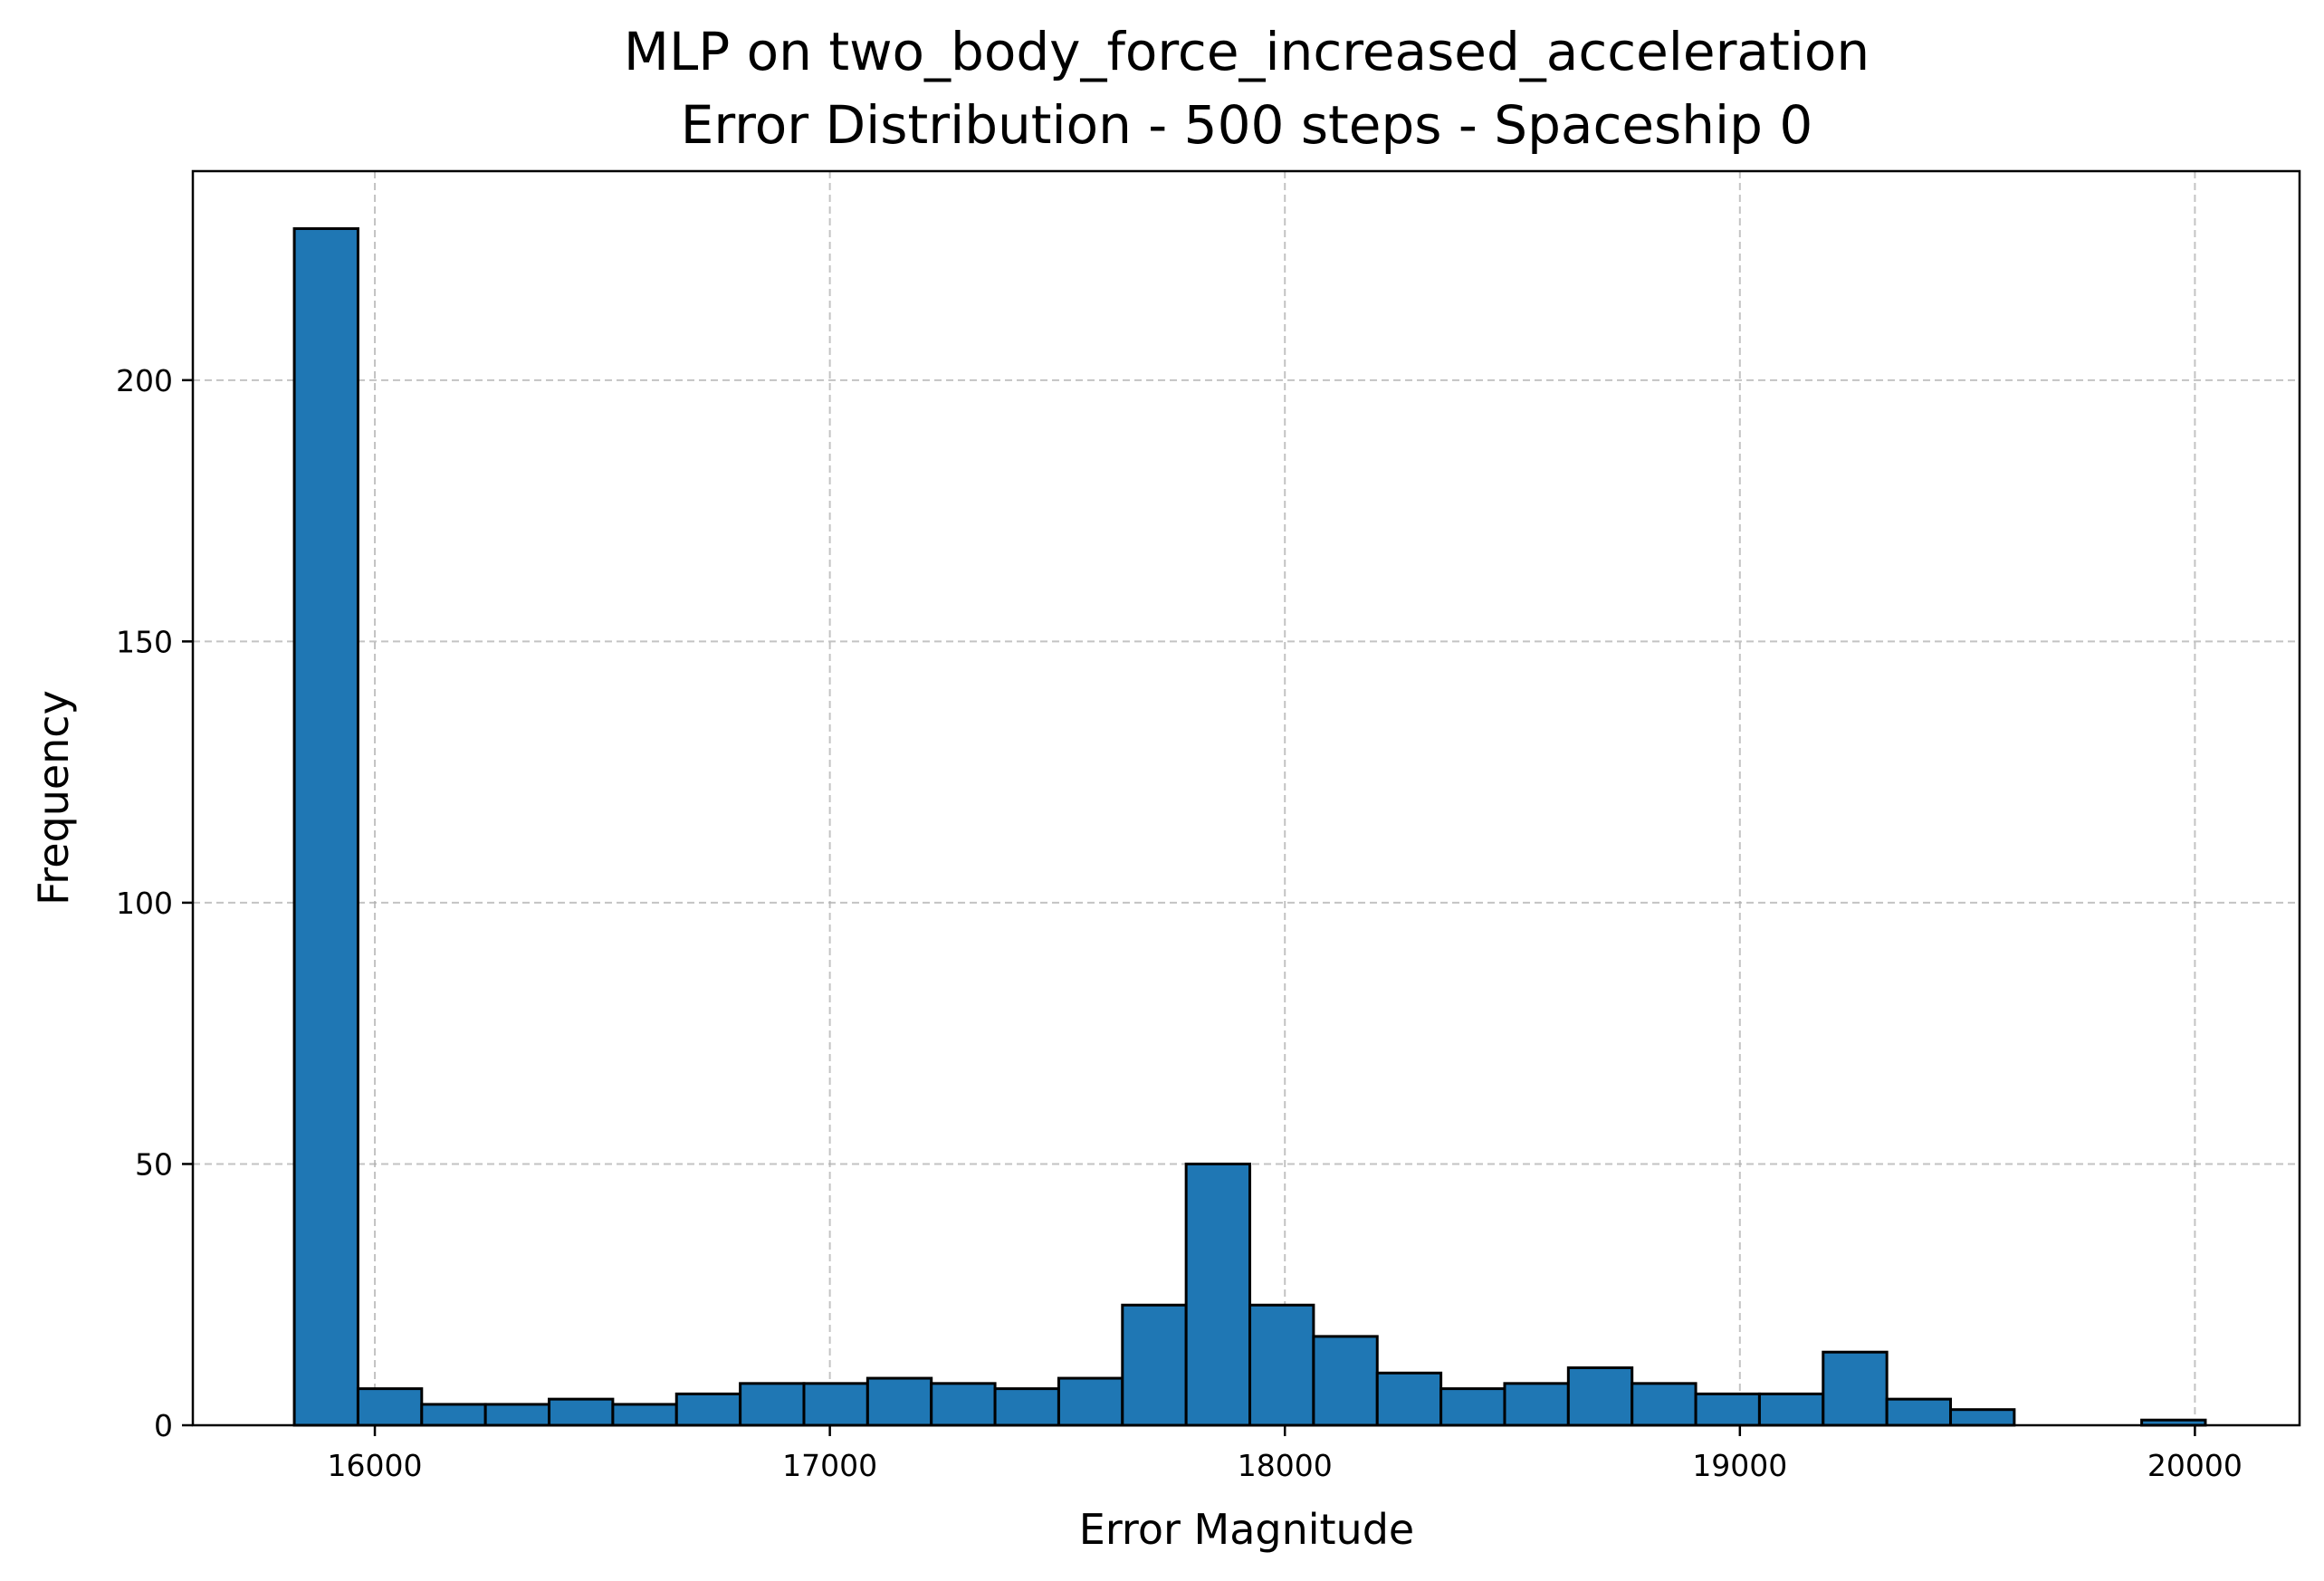  I want to click on x-tick-label: 20000, so click(2195, 1465).